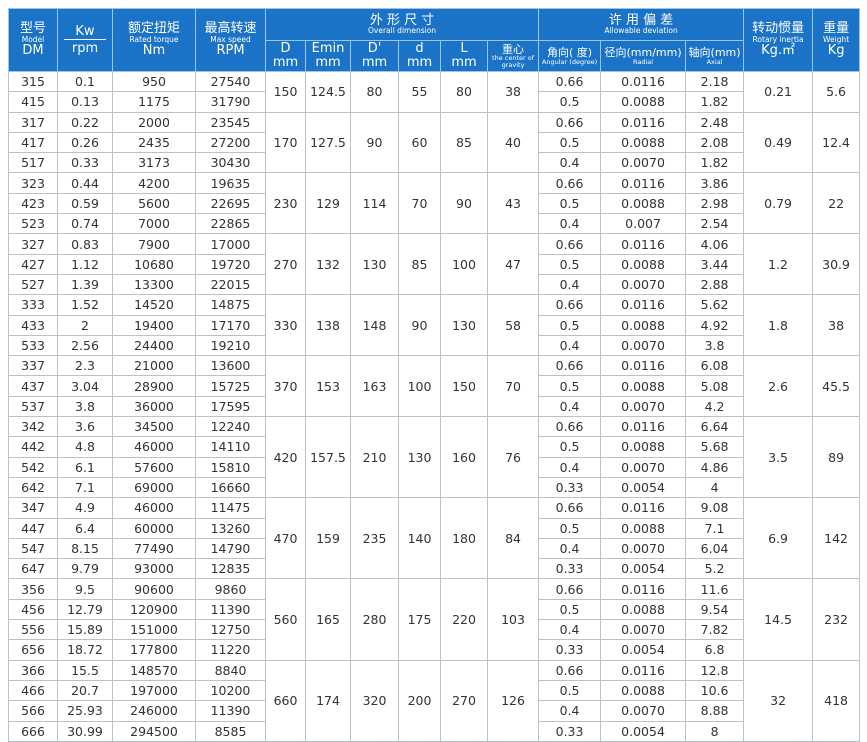 The width and height of the screenshot is (867, 742). I want to click on table-row: 566 25.93 246000 11390 0.4 0.0070 8.88, so click(434, 711).